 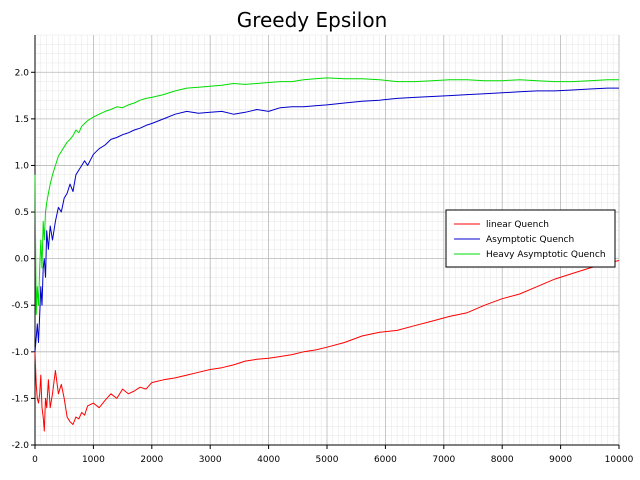 I want to click on y-axis-ticks: -2.0 -1.5 -1.0 -0.5 0.0 0.5 1.0 1.5 2.0, so click(x=23, y=259).